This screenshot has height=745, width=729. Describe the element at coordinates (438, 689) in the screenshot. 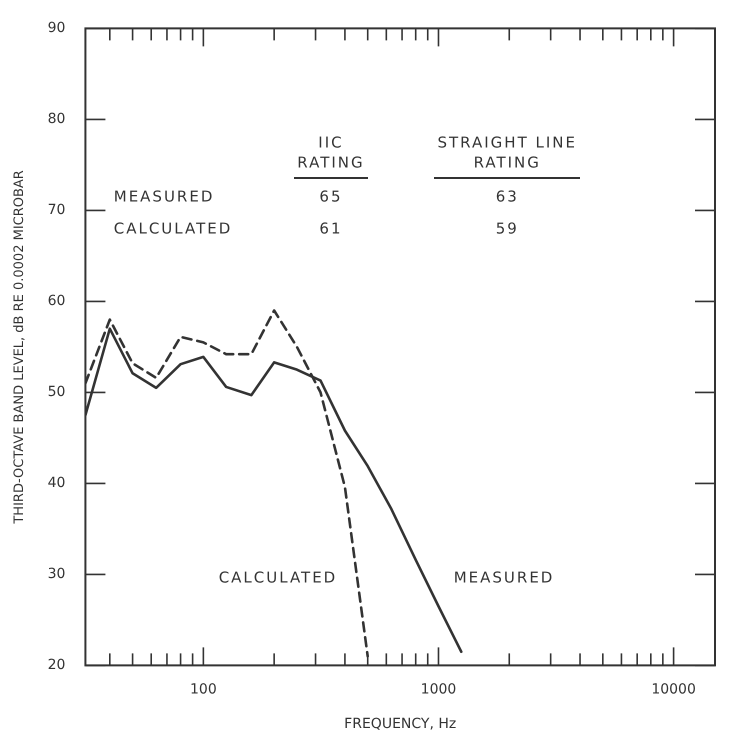

I see `x-tick-label: 1000` at that location.